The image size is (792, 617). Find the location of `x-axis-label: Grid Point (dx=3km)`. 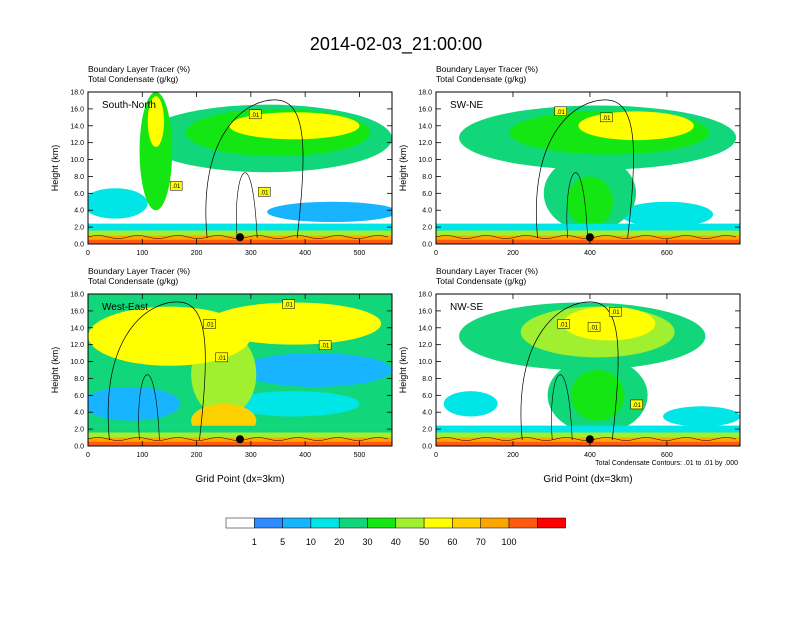

x-axis-label: Grid Point (dx=3km) is located at coordinates (239, 479).